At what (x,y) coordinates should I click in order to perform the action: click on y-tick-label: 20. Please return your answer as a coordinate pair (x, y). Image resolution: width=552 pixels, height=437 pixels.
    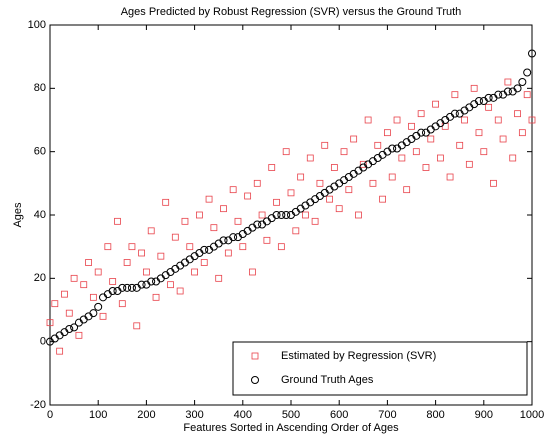
    Looking at the image, I should click on (40, 278).